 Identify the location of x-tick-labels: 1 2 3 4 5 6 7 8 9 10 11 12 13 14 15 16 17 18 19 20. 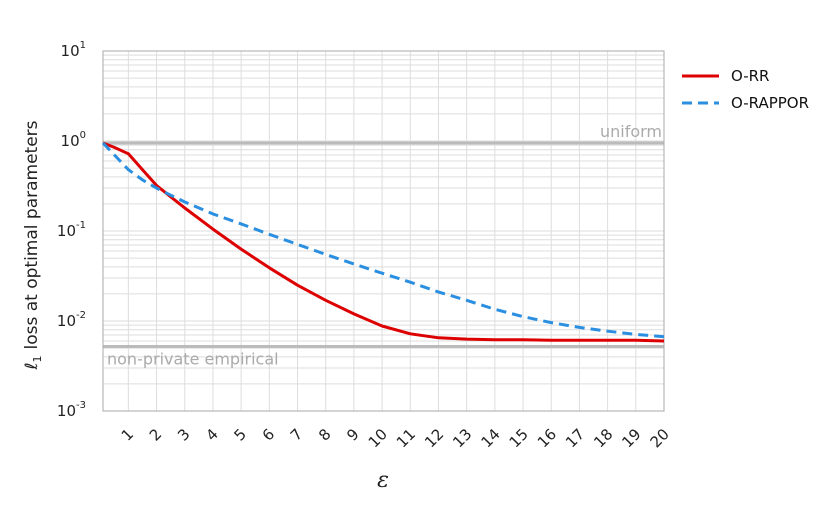
(395, 438).